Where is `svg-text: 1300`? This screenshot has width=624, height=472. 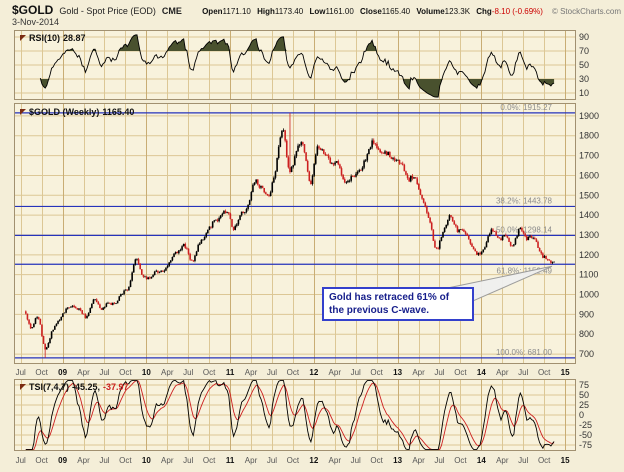
svg-text: 1300 is located at coordinates (589, 235).